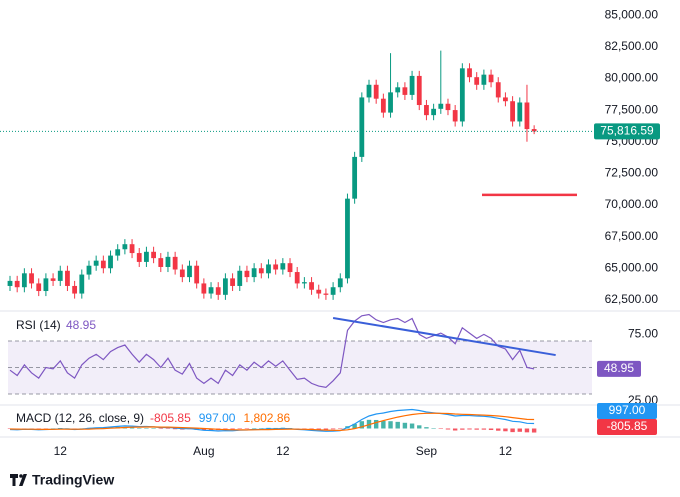 The width and height of the screenshot is (680, 497). Describe the element at coordinates (170, 418) in the screenshot. I see `indicator-value: -805.85` at that location.